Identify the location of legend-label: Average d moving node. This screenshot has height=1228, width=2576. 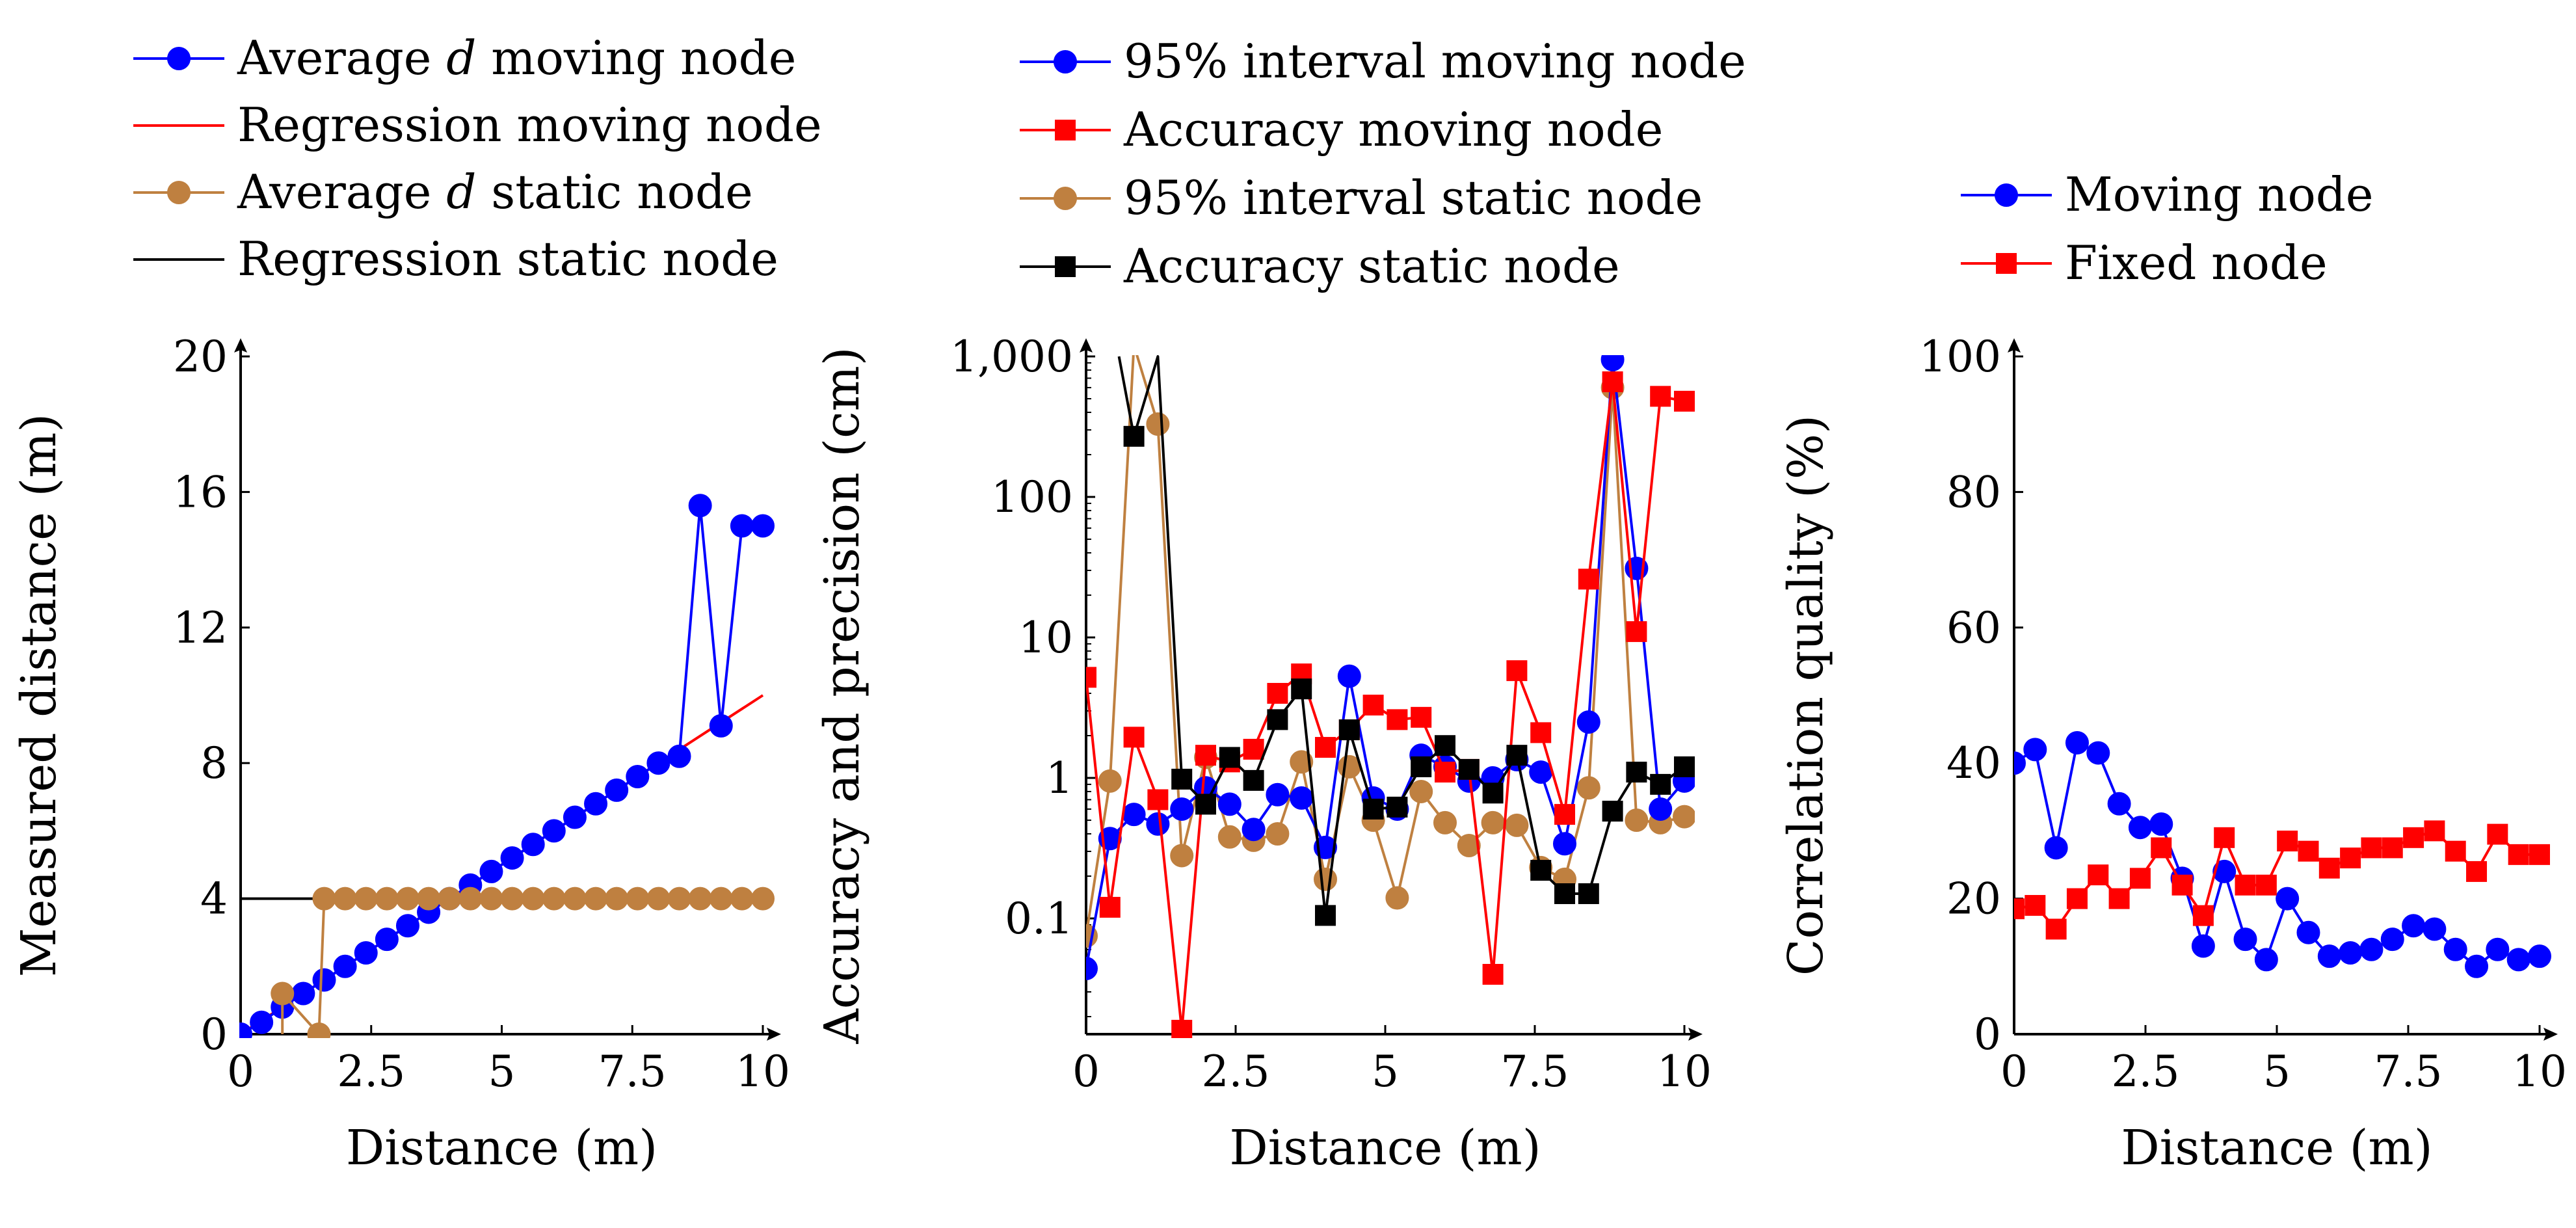
(517, 58).